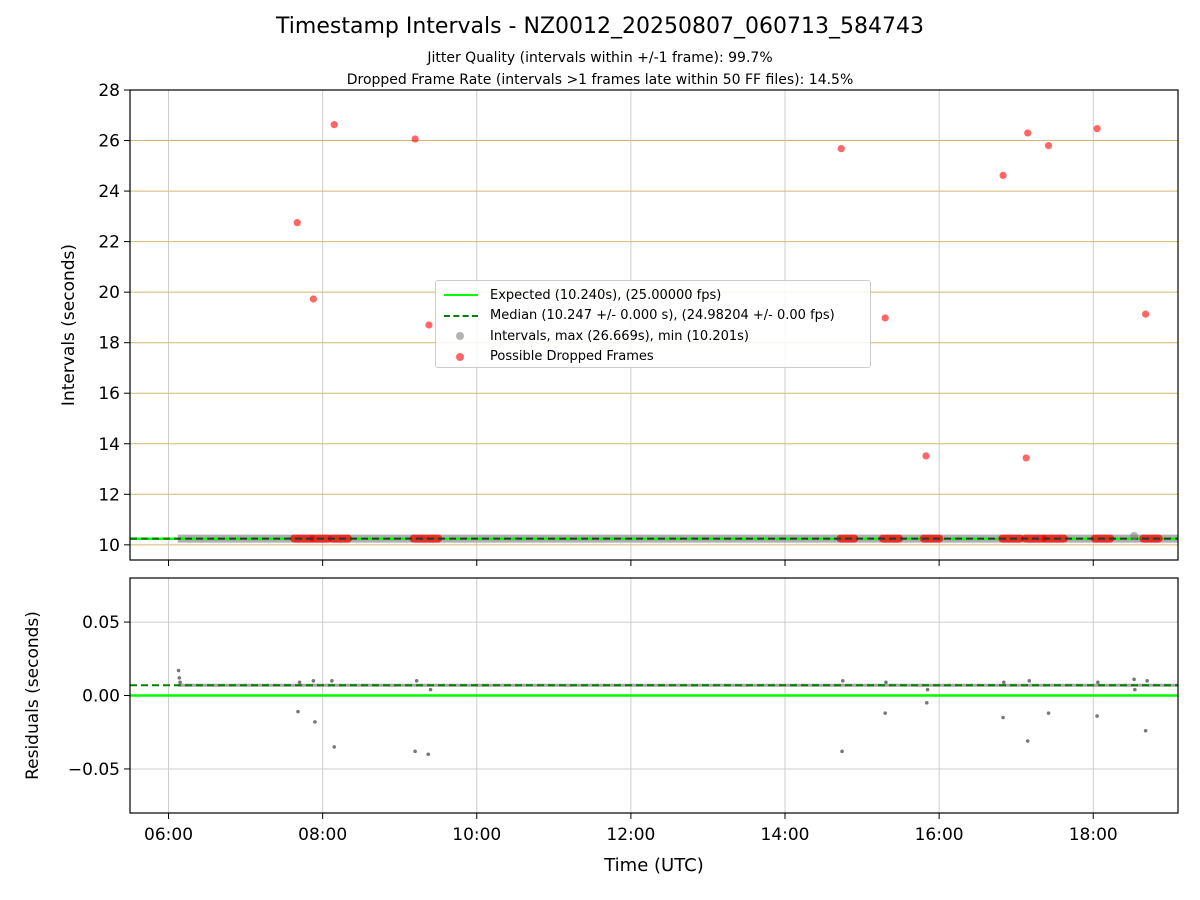  Describe the element at coordinates (785, 835) in the screenshot. I see `bottom-xtick-label-14:00: 14:00` at that location.